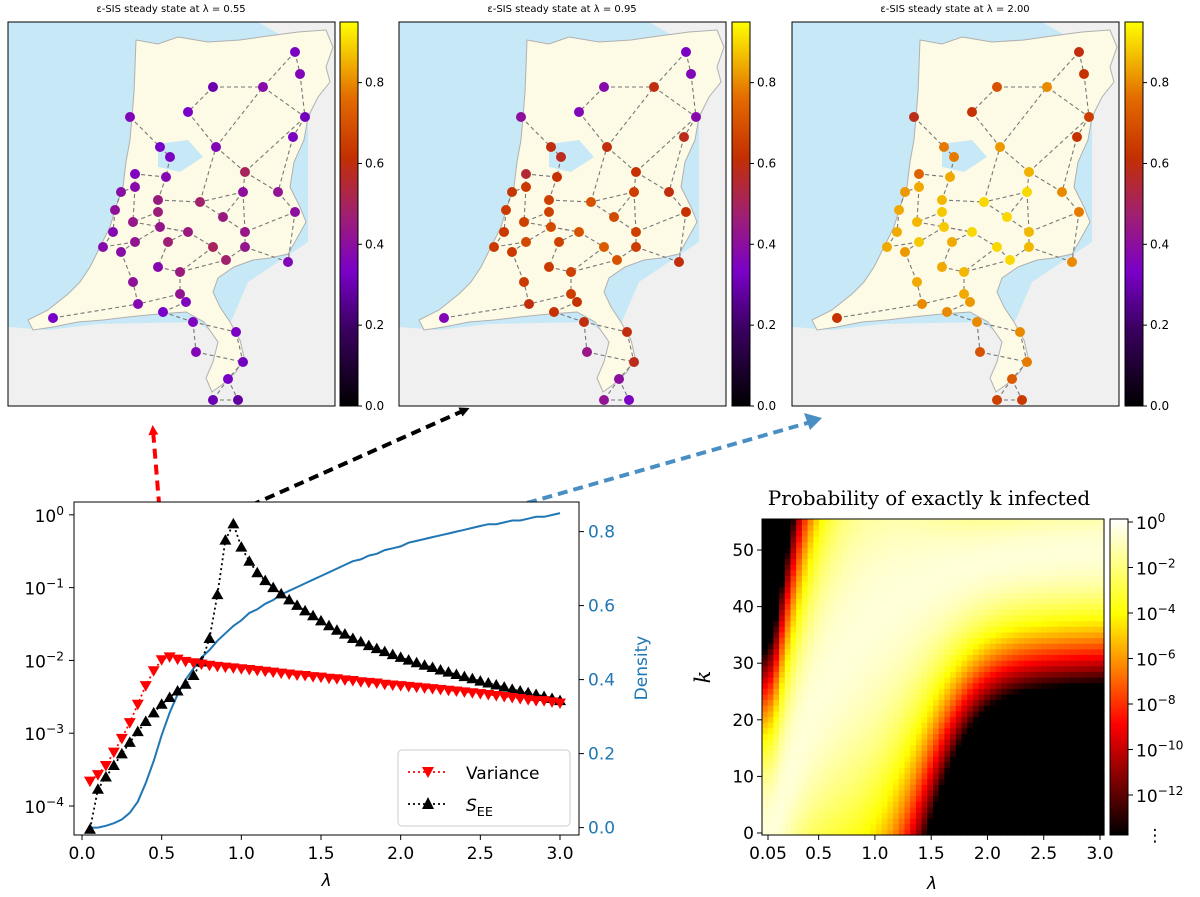  I want to click on legend-box, so click(484, 788).